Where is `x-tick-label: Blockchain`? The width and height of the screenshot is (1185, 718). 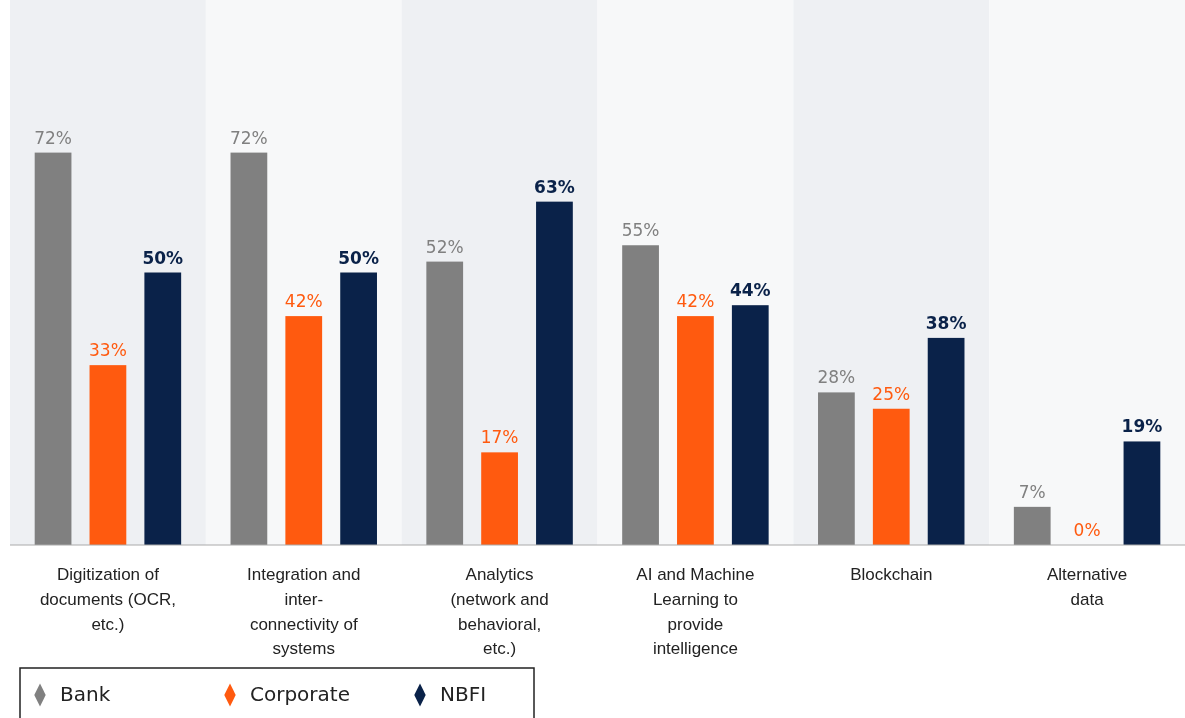
x-tick-label: Blockchain is located at coordinates (891, 575).